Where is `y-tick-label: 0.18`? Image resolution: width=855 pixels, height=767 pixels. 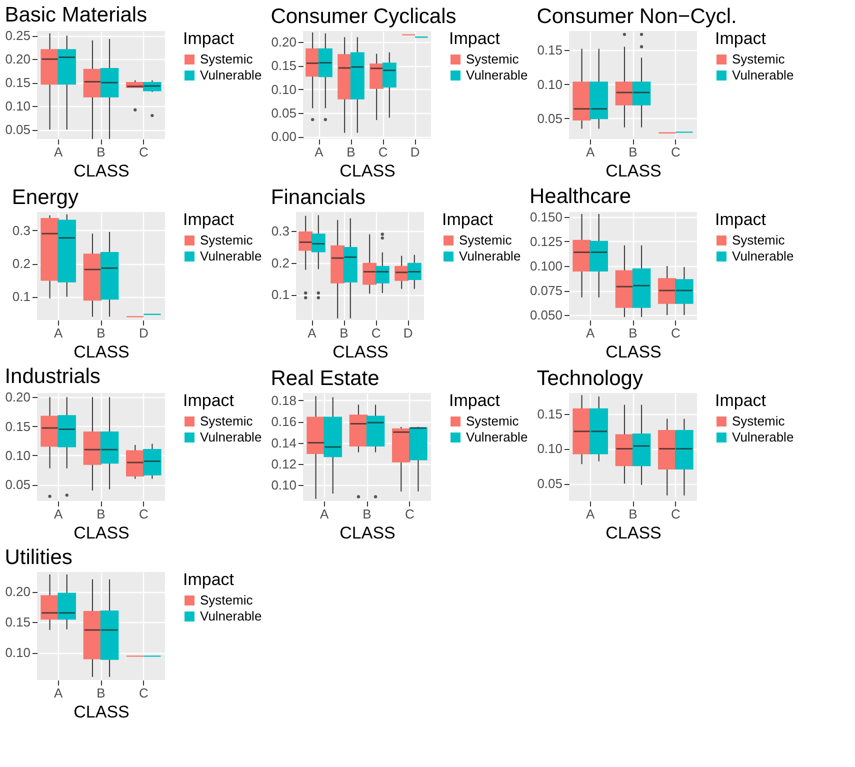
y-tick-label: 0.18 is located at coordinates (283, 400).